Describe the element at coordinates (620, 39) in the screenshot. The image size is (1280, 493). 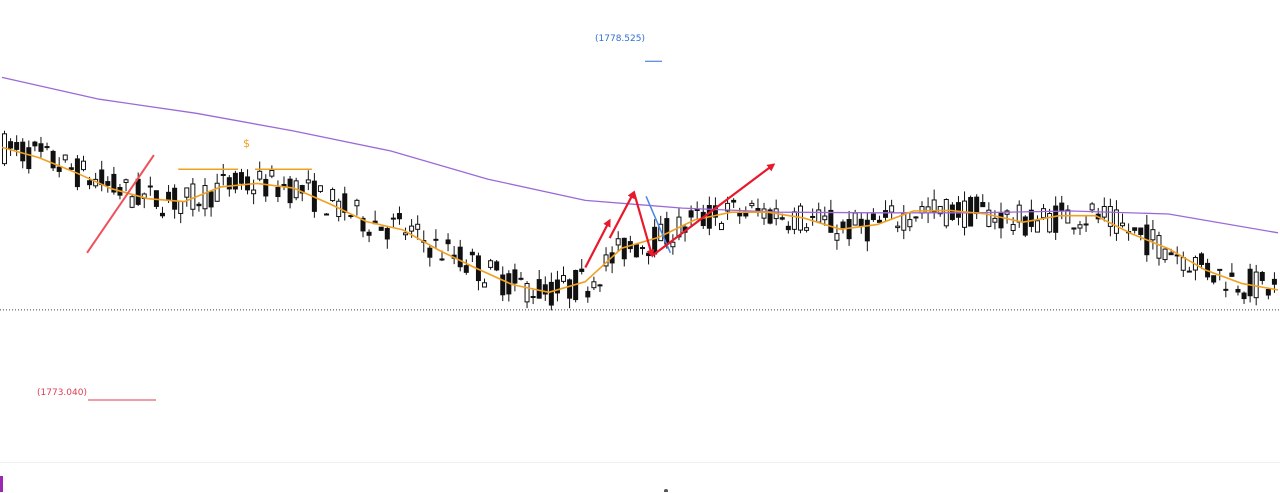
I see `high-price-label: (1778.525)` at that location.